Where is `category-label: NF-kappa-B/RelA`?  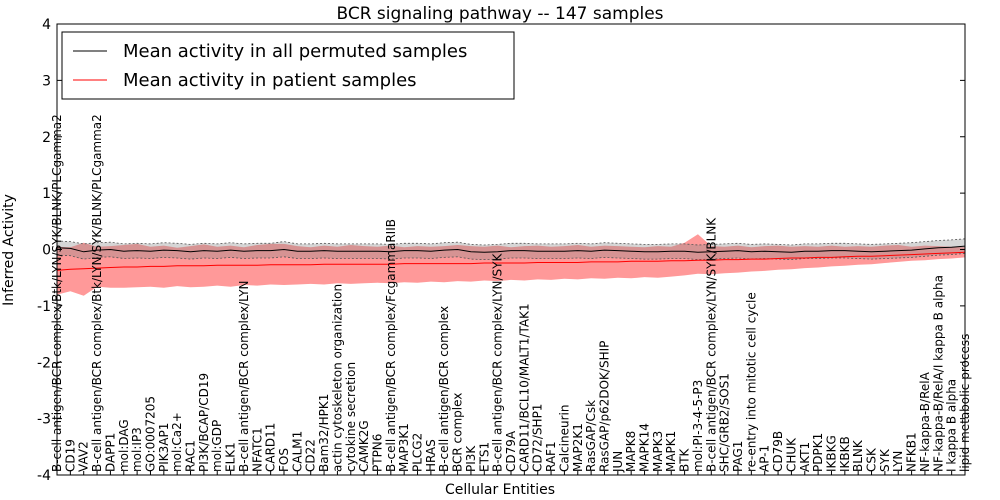
category-label: NF-kappa-B/RelA is located at coordinates (925, 421).